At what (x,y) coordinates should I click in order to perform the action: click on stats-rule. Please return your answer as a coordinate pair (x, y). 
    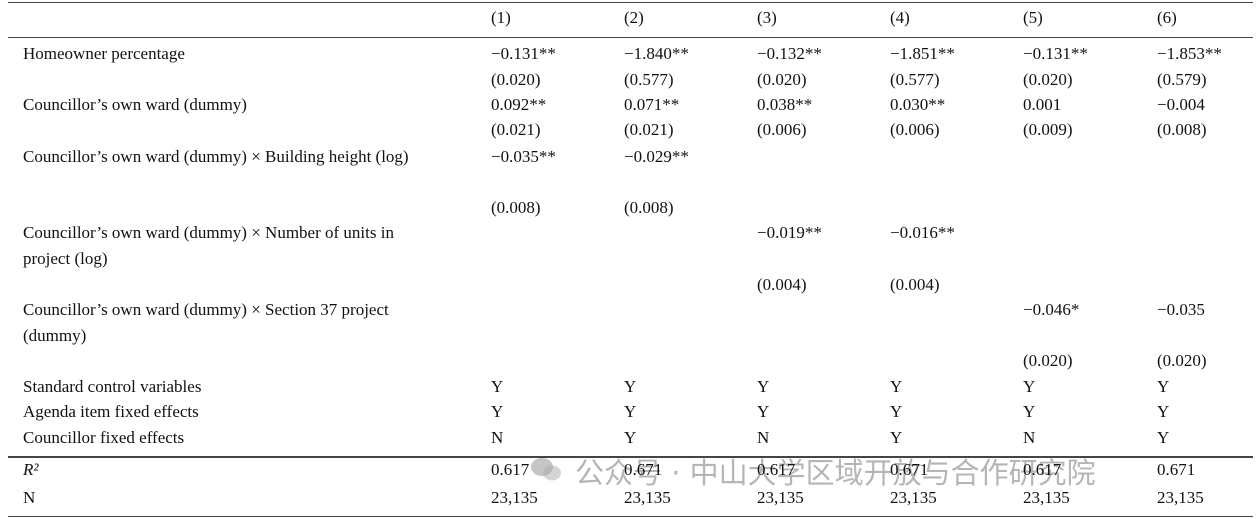
    Looking at the image, I should click on (630, 457).